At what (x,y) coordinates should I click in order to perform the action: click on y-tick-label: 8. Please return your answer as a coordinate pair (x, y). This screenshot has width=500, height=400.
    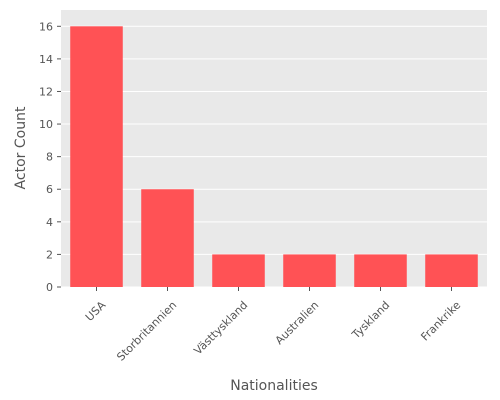
    Looking at the image, I should click on (49, 157).